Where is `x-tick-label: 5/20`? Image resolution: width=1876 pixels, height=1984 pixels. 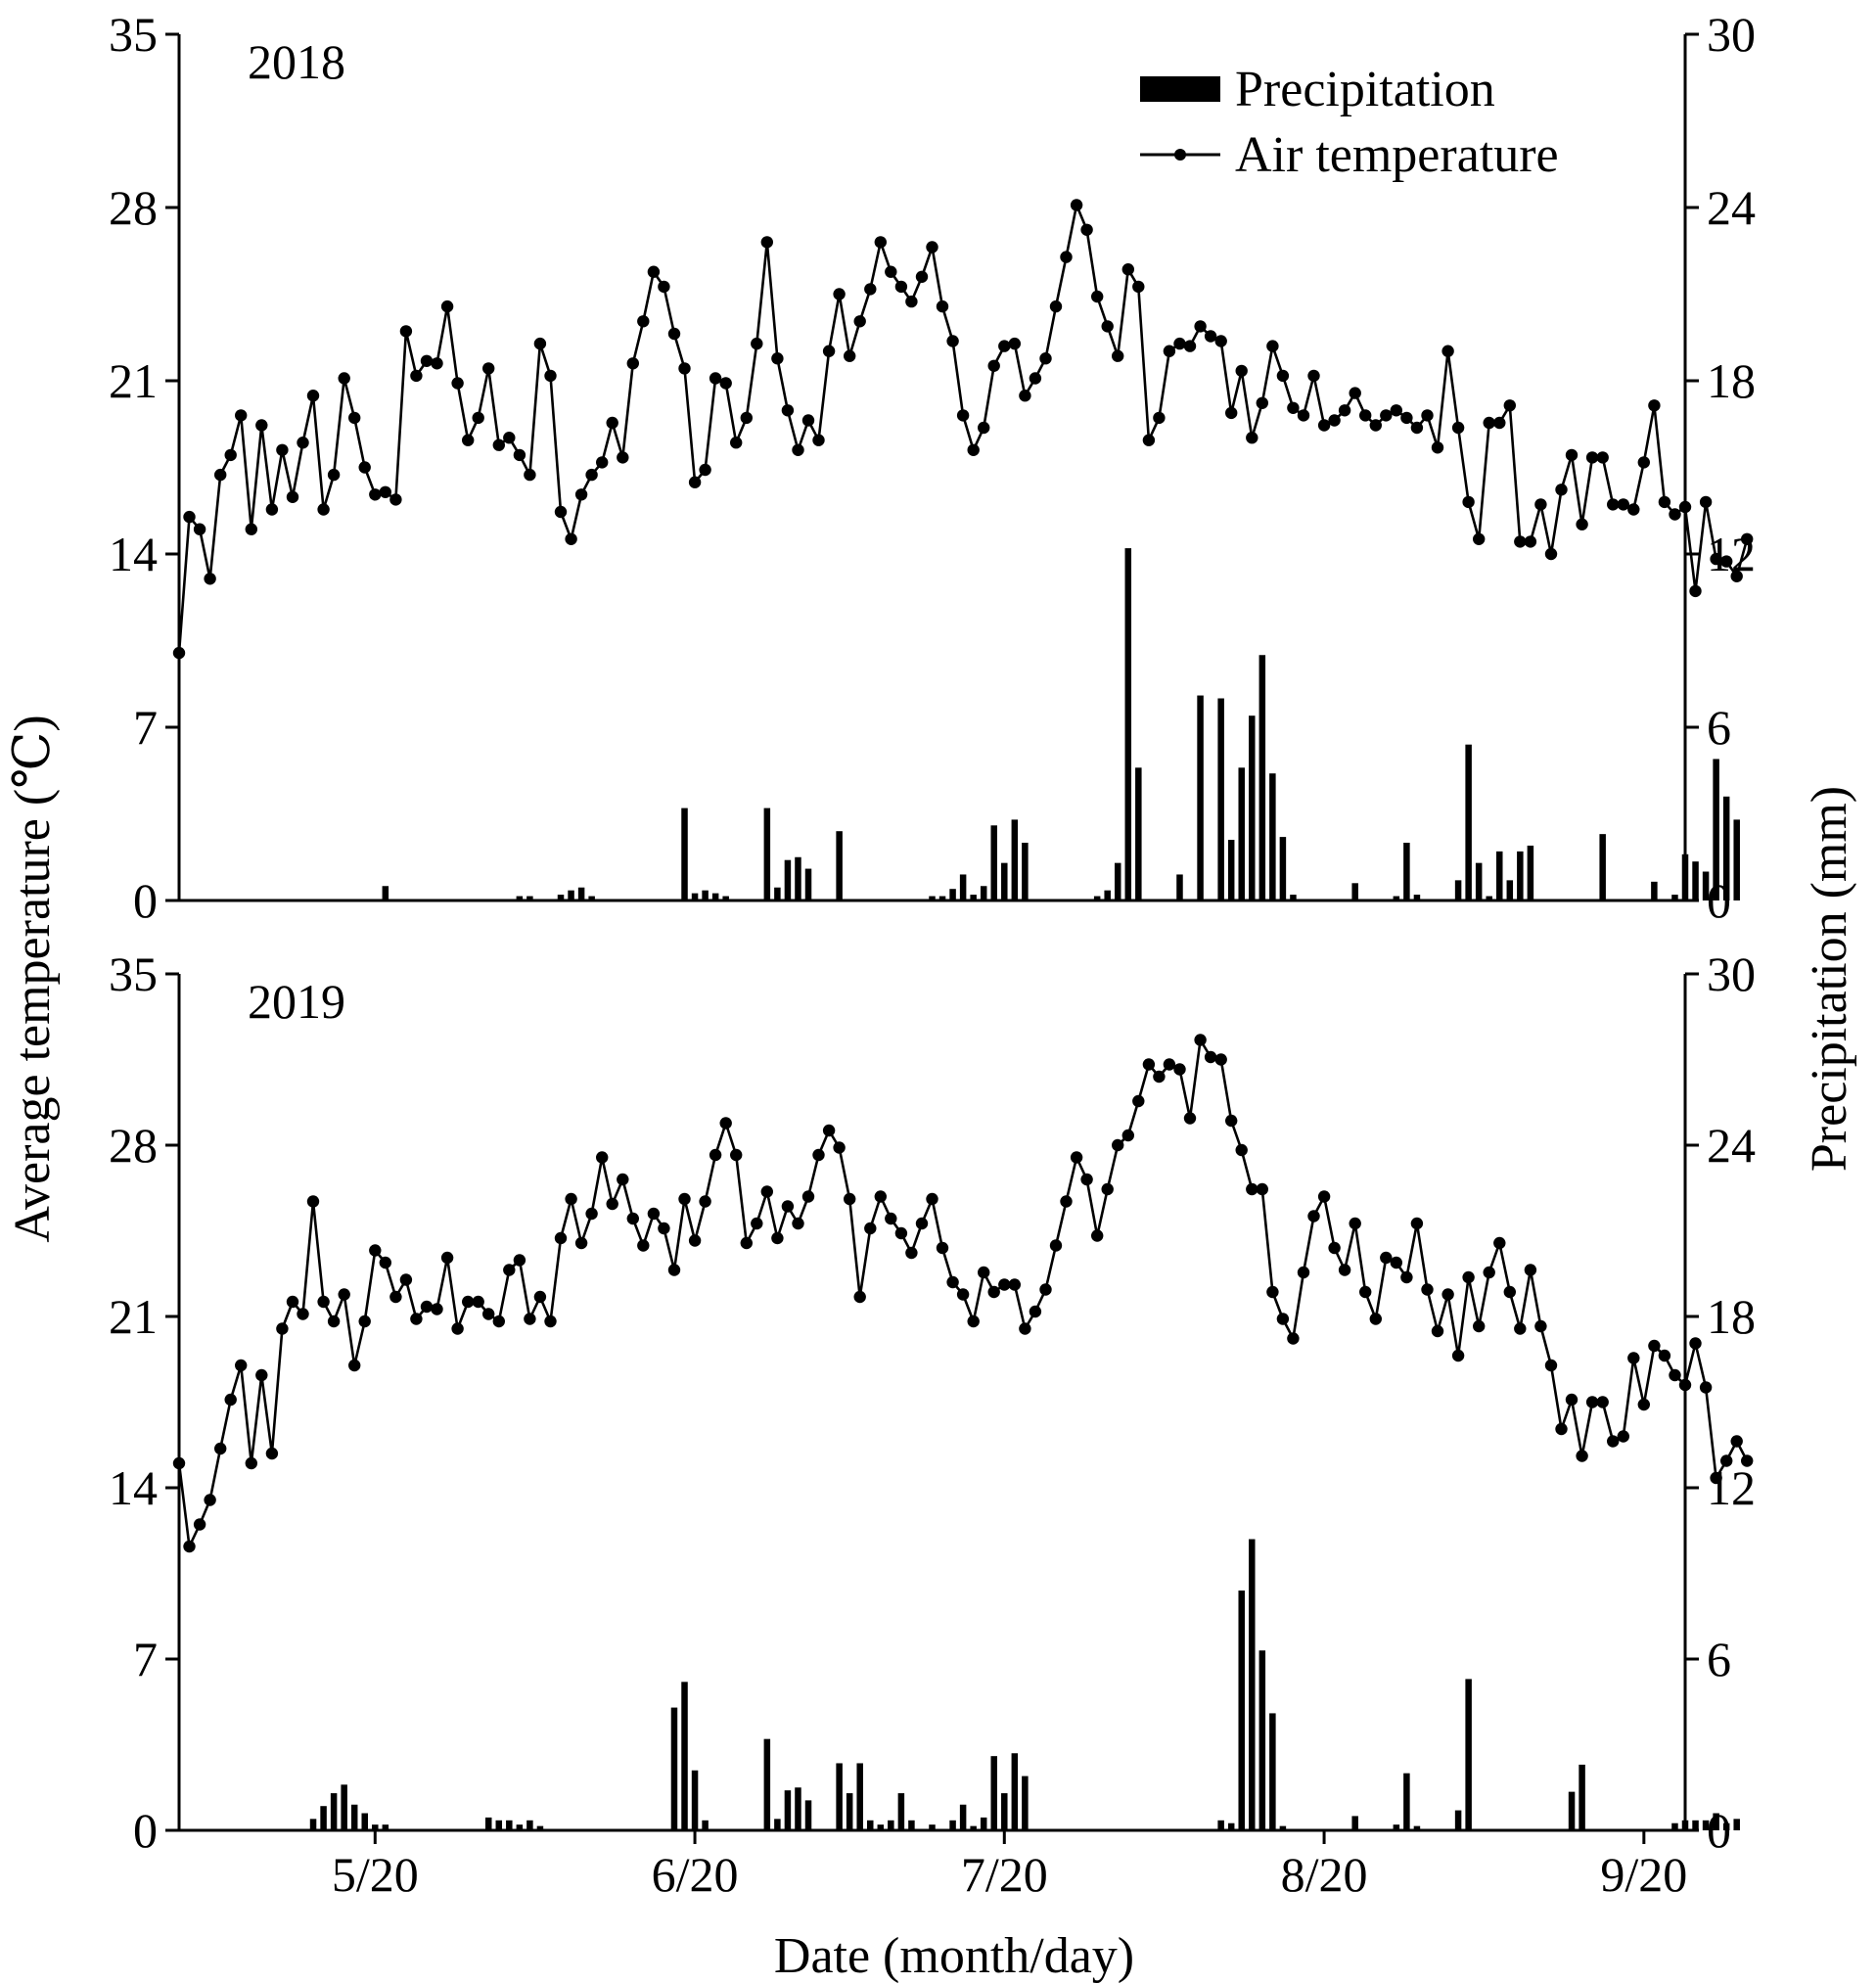 x-tick-label: 5/20 is located at coordinates (375, 1875).